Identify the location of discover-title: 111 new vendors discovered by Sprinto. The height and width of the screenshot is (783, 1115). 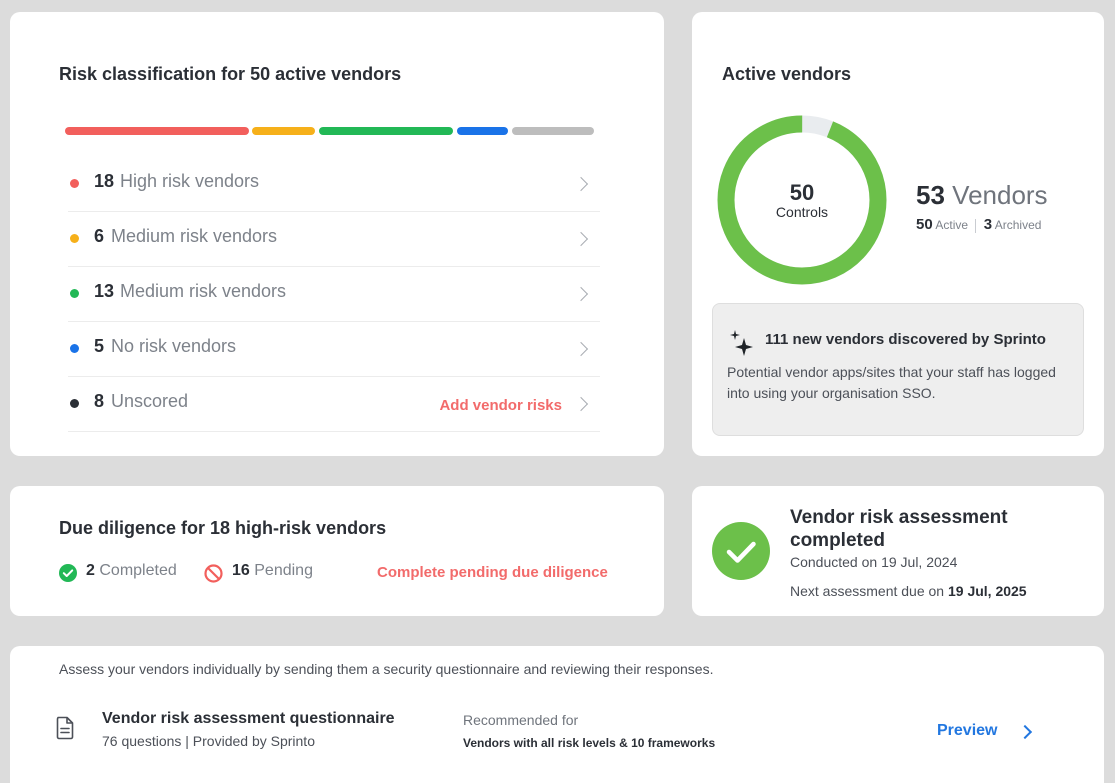
(905, 339).